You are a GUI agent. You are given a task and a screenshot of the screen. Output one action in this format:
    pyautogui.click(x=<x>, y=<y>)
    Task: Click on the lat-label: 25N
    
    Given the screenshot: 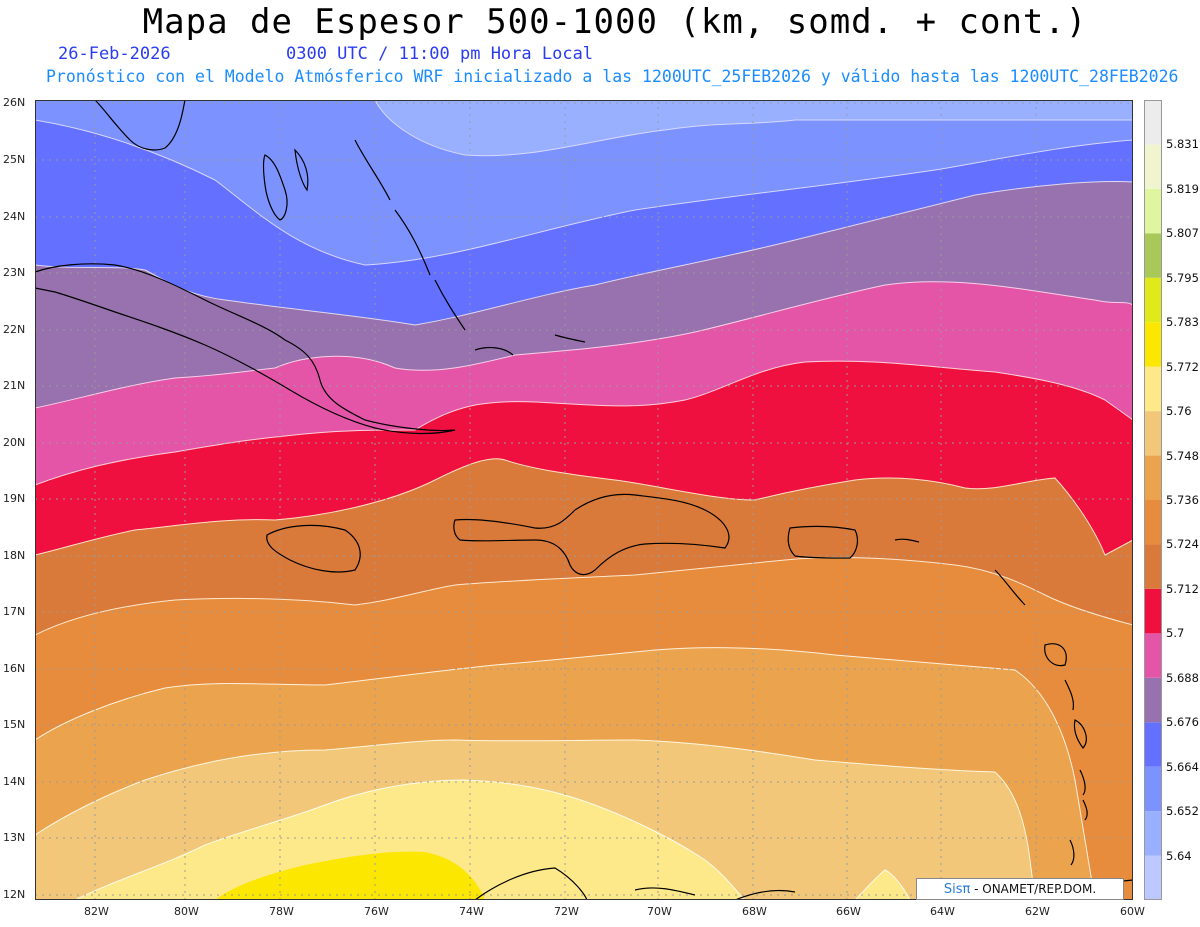 What is the action you would take?
    pyautogui.click(x=14, y=159)
    